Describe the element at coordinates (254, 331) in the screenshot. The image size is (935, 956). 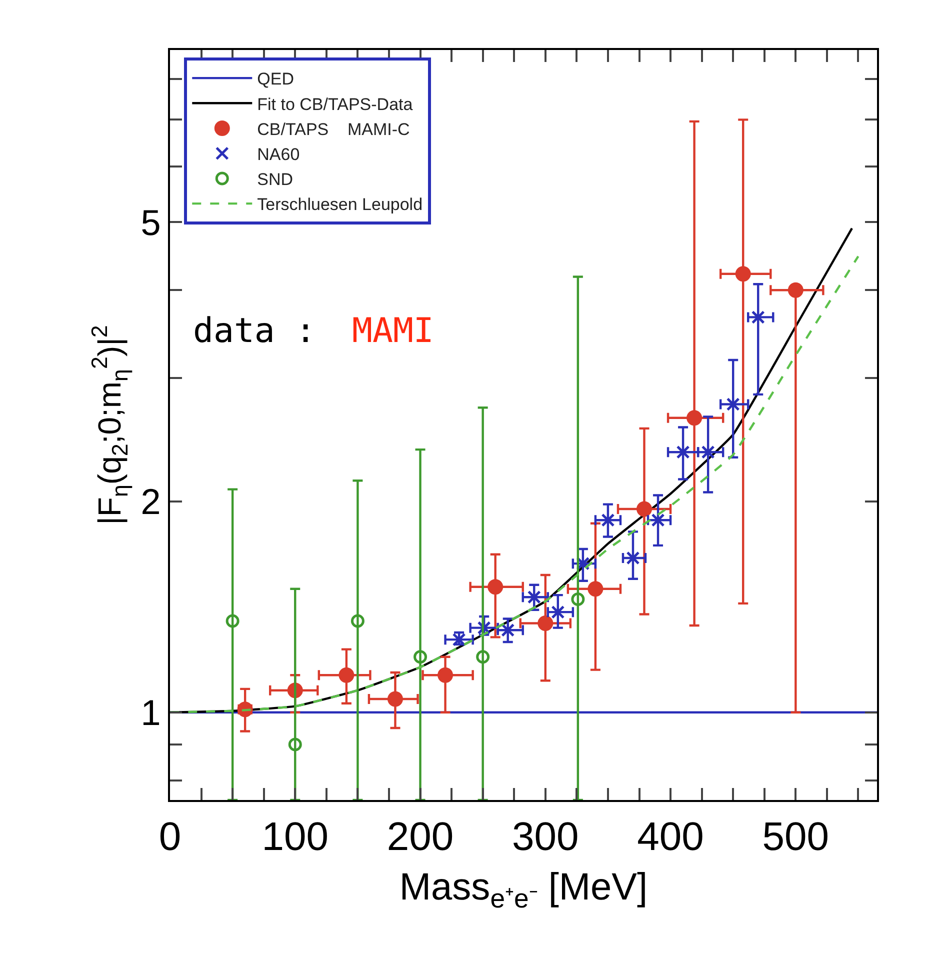
I see `annotation: data :` at that location.